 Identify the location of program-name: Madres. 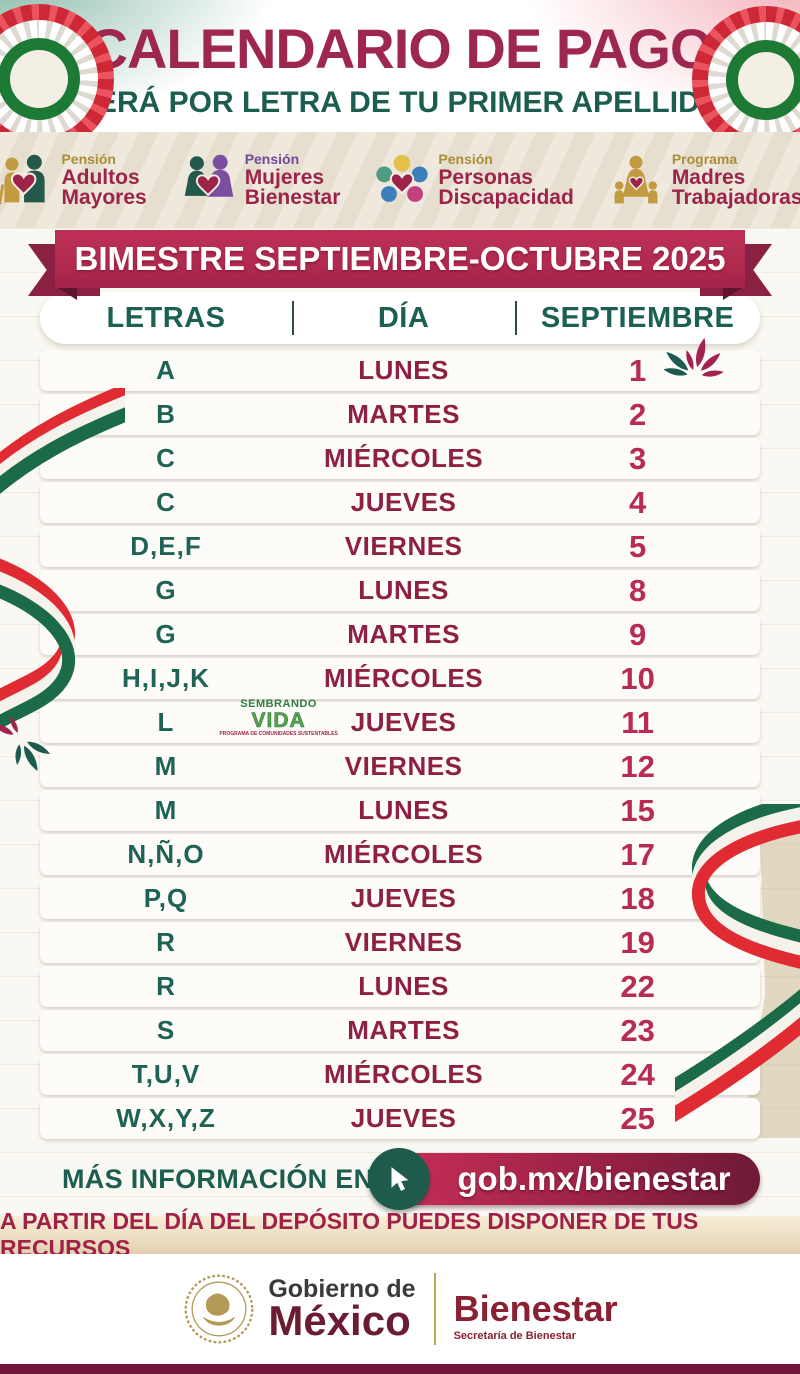
(708, 178).